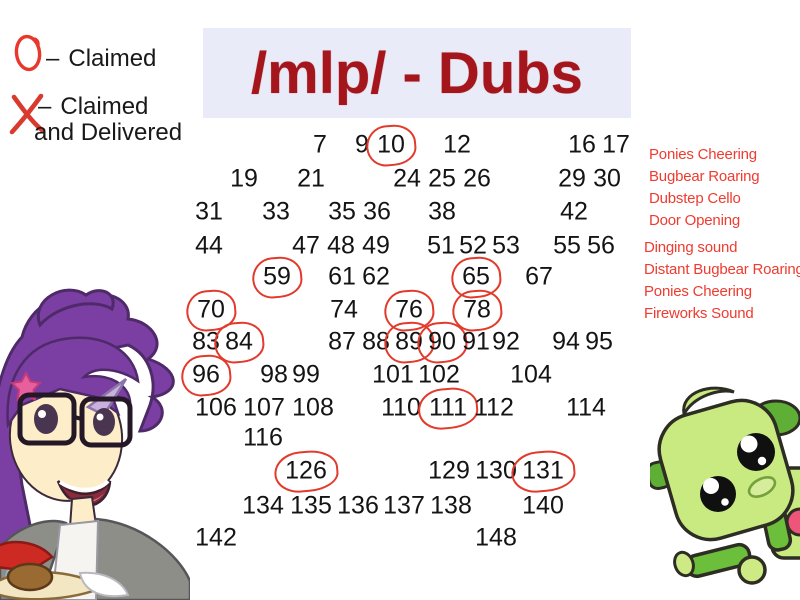 Image resolution: width=800 pixels, height=600 pixels. What do you see at coordinates (100, 75) in the screenshot?
I see `legend: – Claimed – Claimed and Delivered` at bounding box center [100, 75].